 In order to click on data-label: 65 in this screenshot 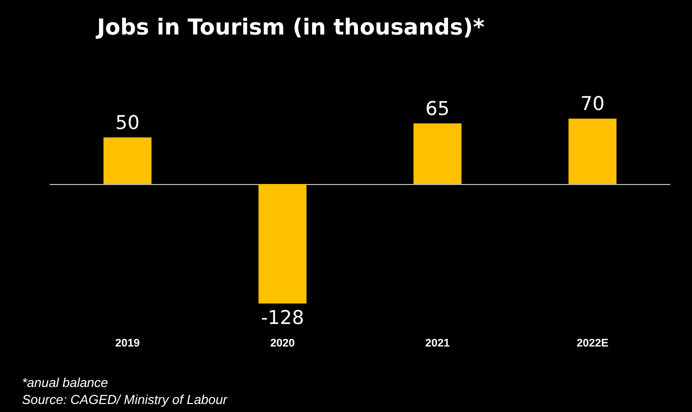, I will do `click(437, 109)`.